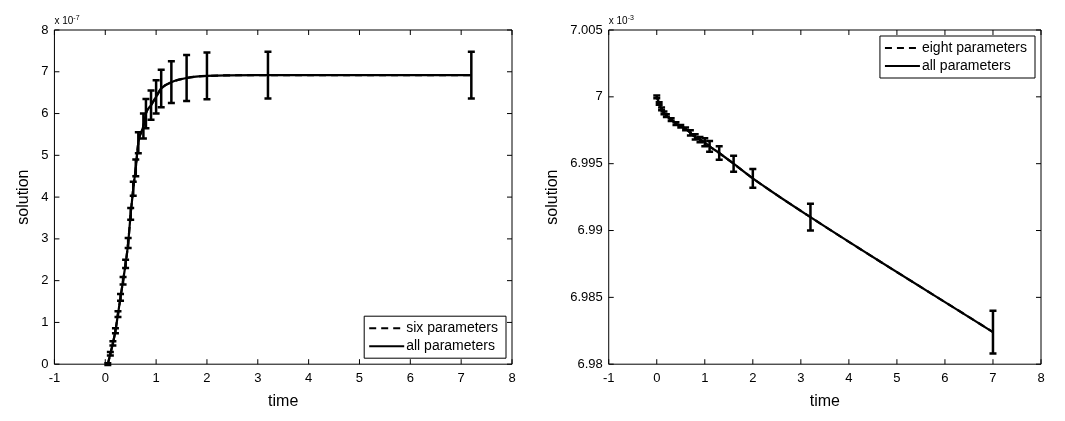  I want to click on y-tick-label: 1, so click(45, 321).